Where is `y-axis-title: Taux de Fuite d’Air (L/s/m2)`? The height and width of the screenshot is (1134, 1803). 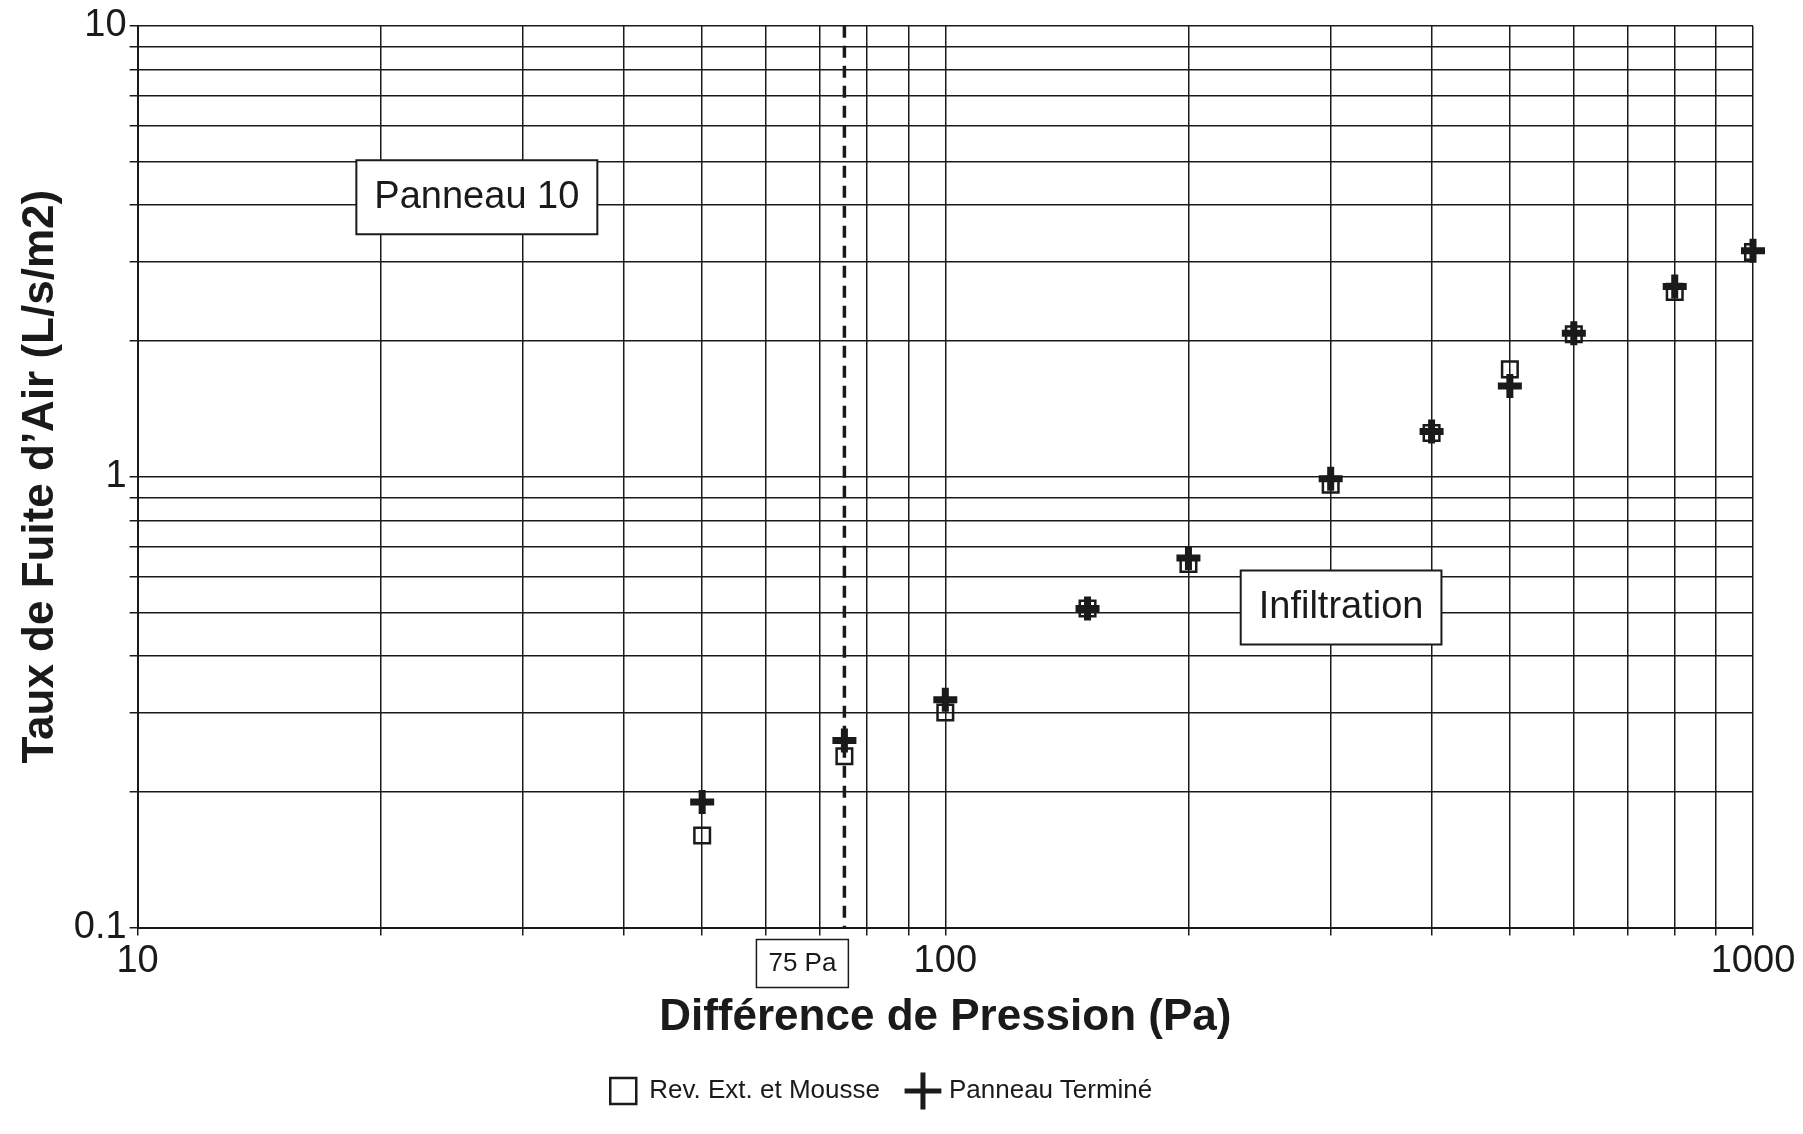 y-axis-title: Taux de Fuite d’Air (L/s/m2) is located at coordinates (37, 476).